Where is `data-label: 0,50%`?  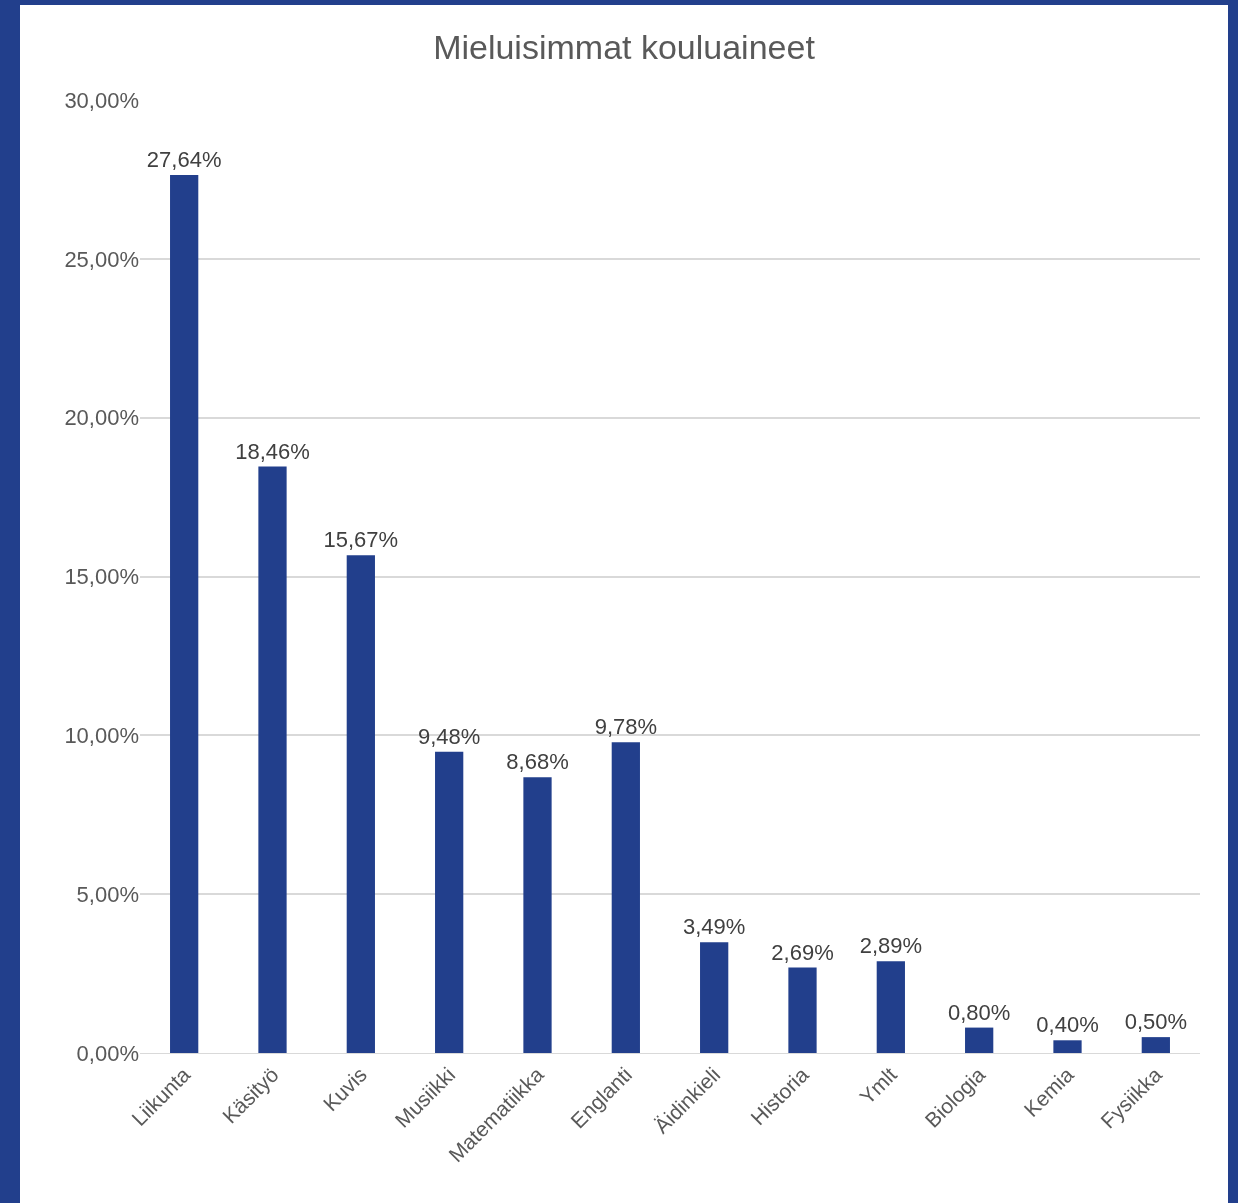
data-label: 0,50% is located at coordinates (1156, 1022).